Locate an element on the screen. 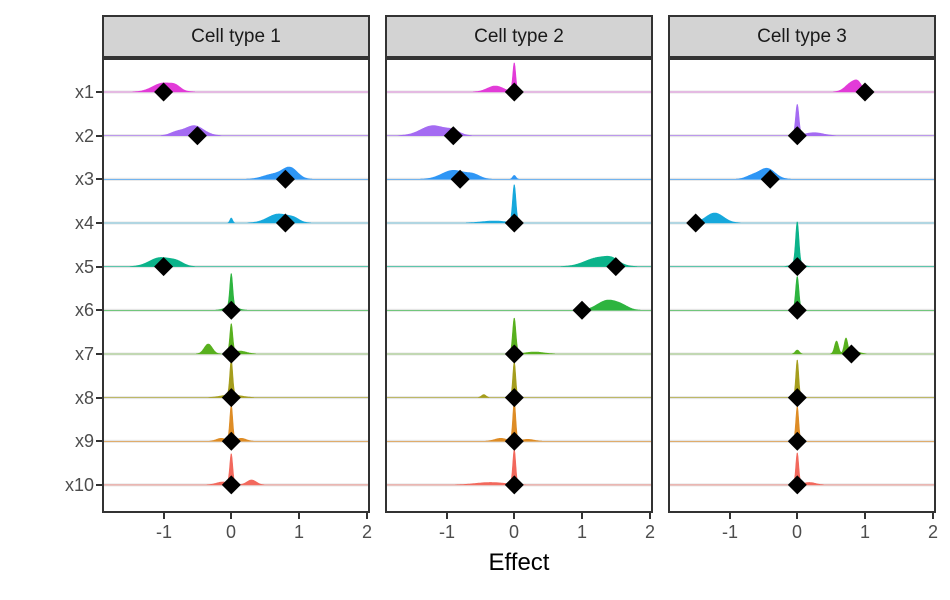 This screenshot has width=950, height=600. facet-strip-2: Cell type 2 is located at coordinates (519, 36).